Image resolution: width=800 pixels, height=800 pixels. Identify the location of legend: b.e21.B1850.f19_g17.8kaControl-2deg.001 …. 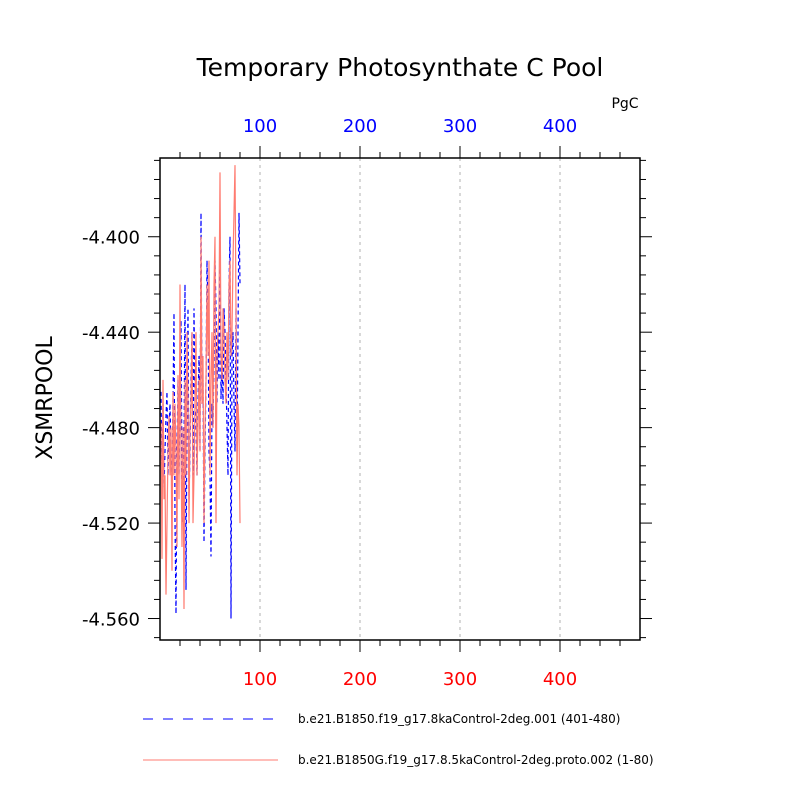
(398, 739).